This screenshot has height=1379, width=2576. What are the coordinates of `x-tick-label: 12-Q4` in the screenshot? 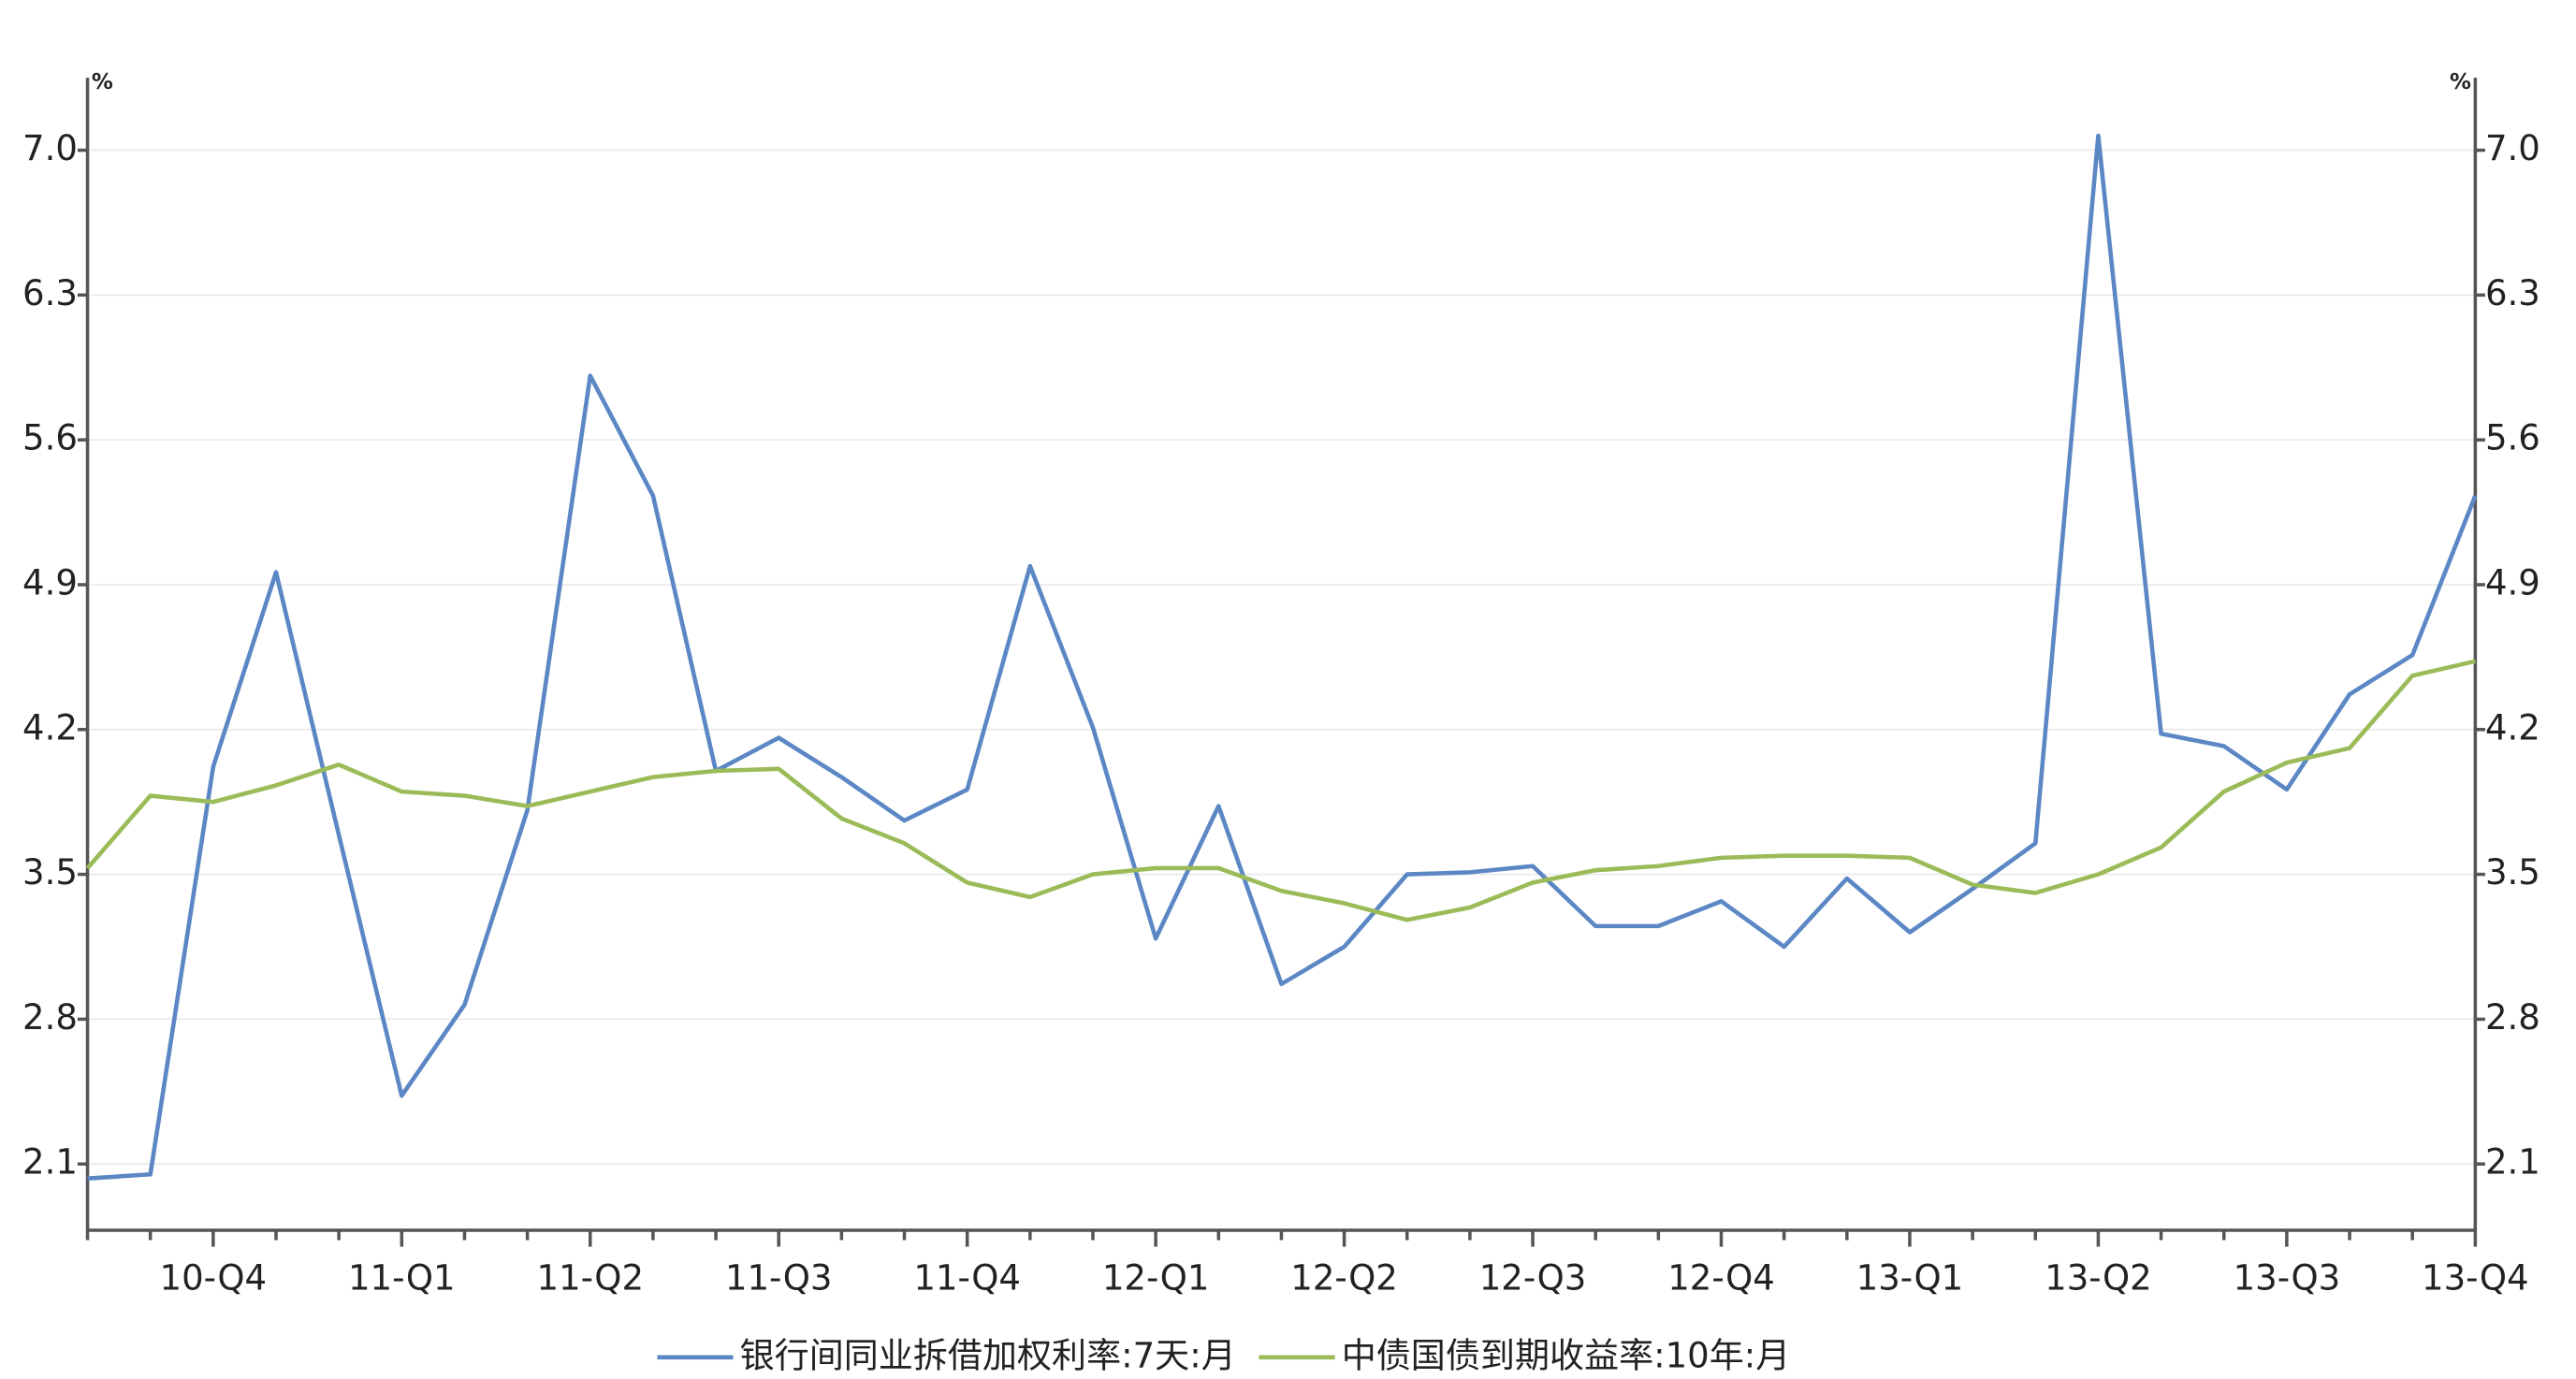 It's located at (1721, 1277).